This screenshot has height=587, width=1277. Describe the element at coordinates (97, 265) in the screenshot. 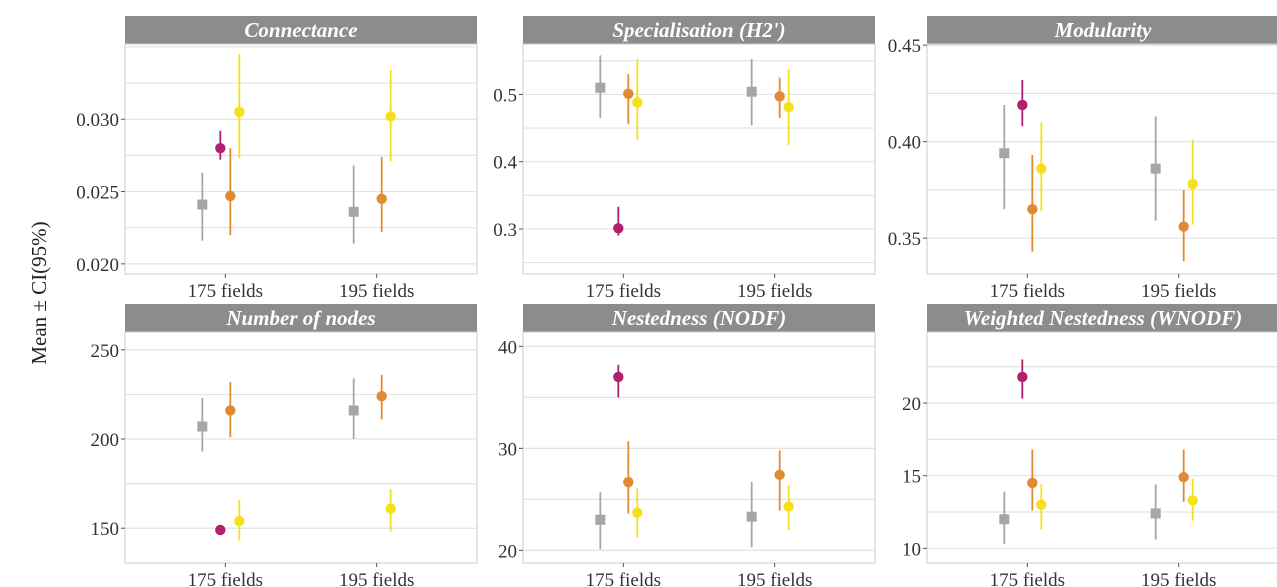

I see `y-tick-label: 0.020` at that location.